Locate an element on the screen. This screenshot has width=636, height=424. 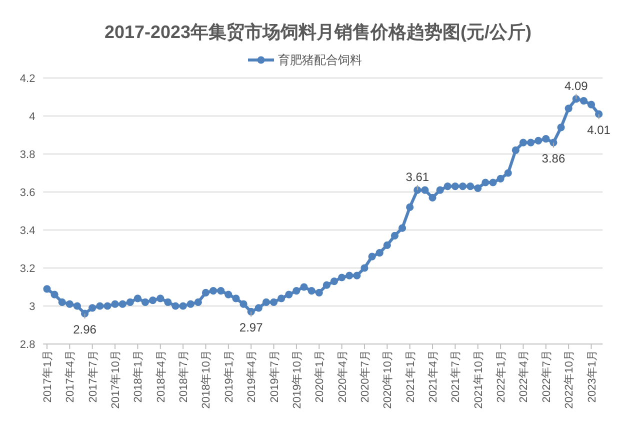
x-tick-label: 2022年1月 is located at coordinates (502, 376).